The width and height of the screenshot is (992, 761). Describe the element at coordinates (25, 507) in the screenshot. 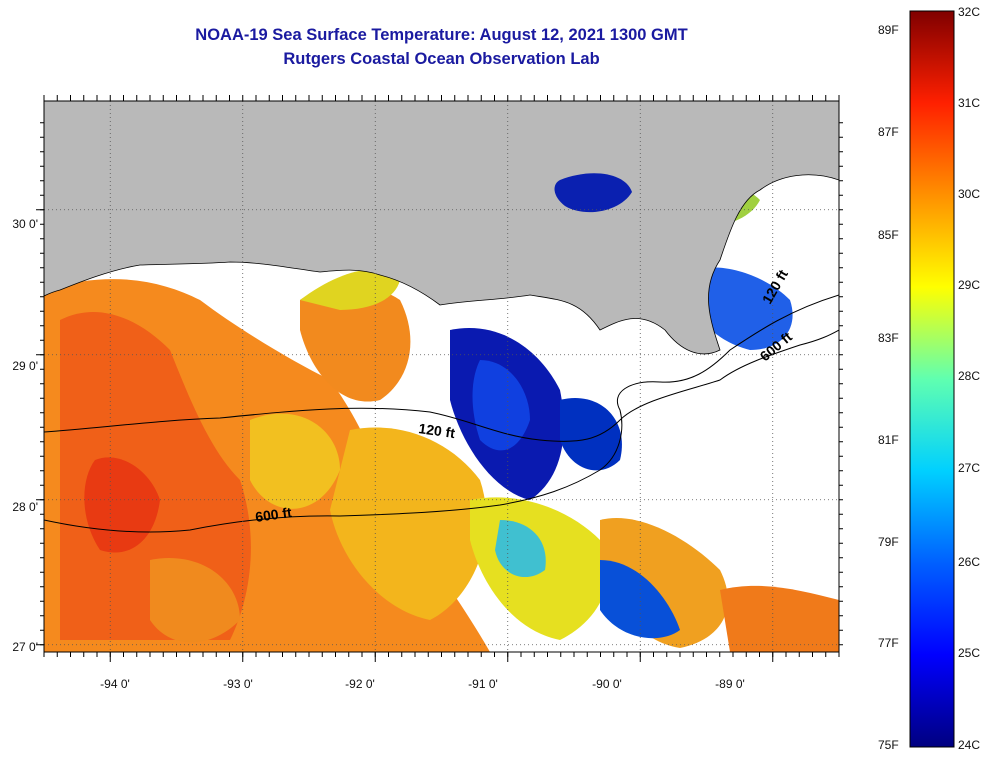

I see `lat-label-28: 28 0'` at that location.